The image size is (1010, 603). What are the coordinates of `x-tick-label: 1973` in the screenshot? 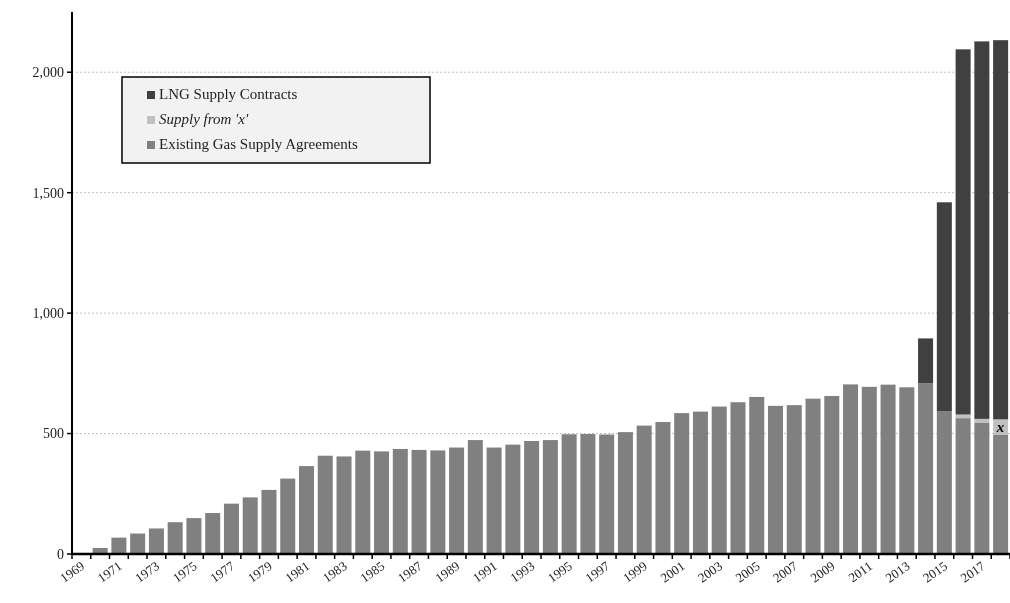 It's located at (147, 572).